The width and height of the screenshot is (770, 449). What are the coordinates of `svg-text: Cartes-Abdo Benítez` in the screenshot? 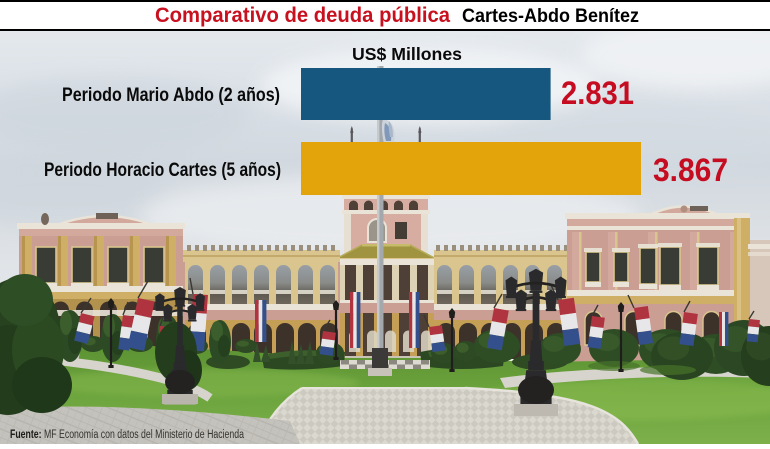 It's located at (550, 16).